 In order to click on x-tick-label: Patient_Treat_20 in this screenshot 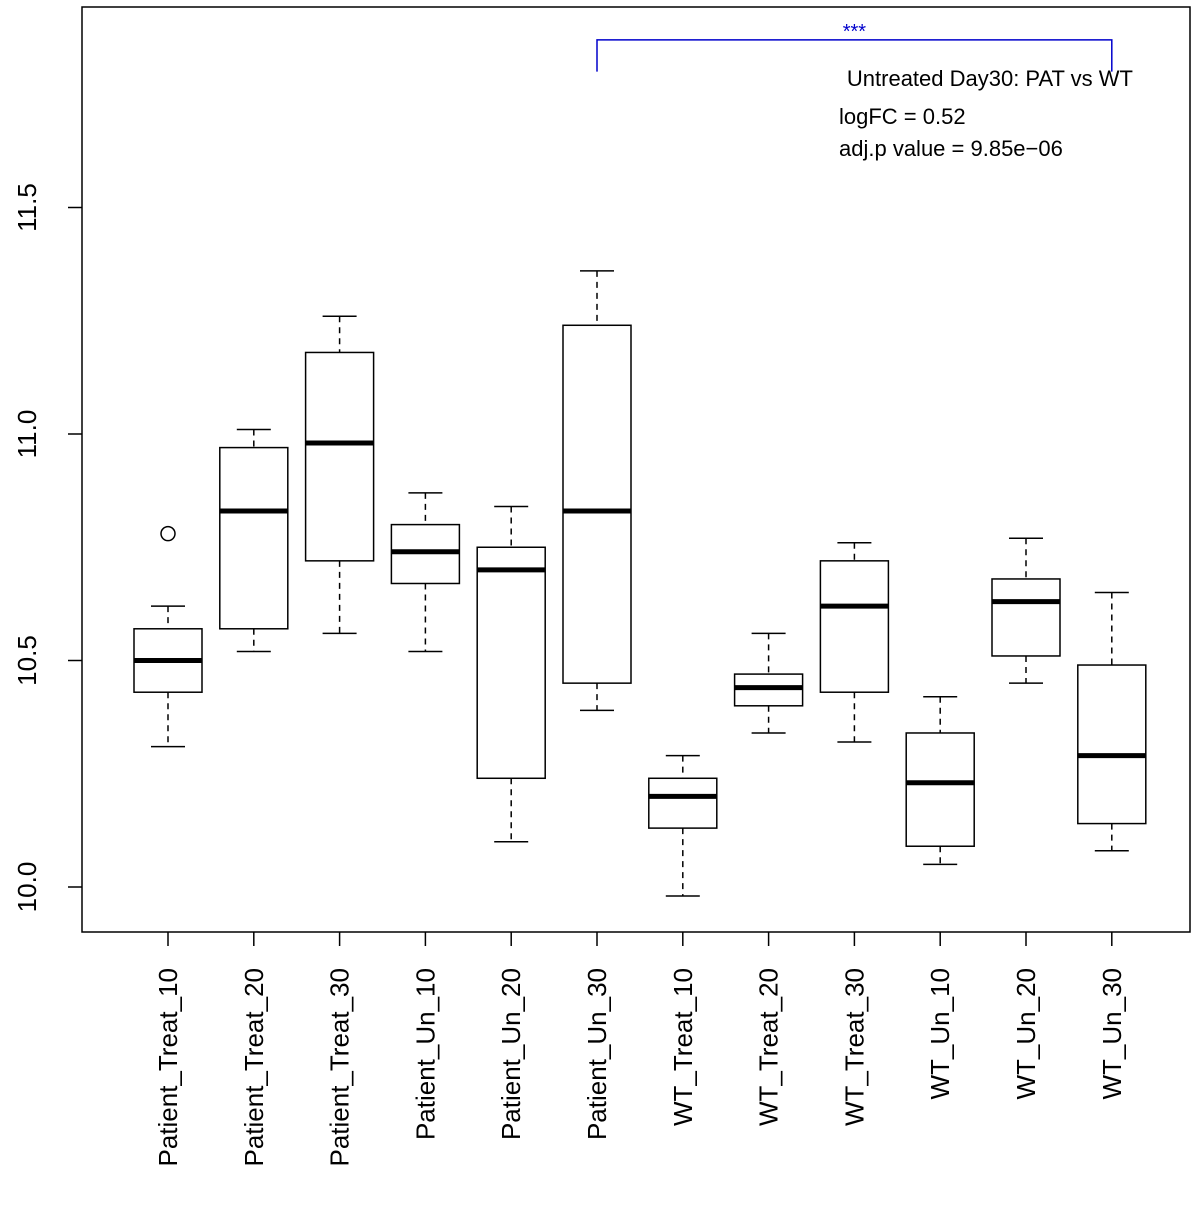, I will do `click(254, 1067)`.